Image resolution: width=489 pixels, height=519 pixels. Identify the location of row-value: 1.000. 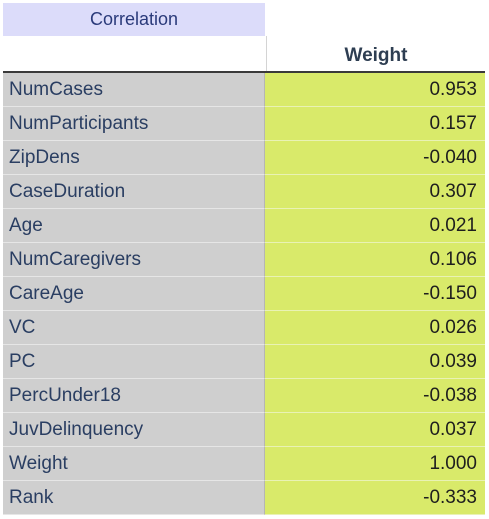
(453, 463).